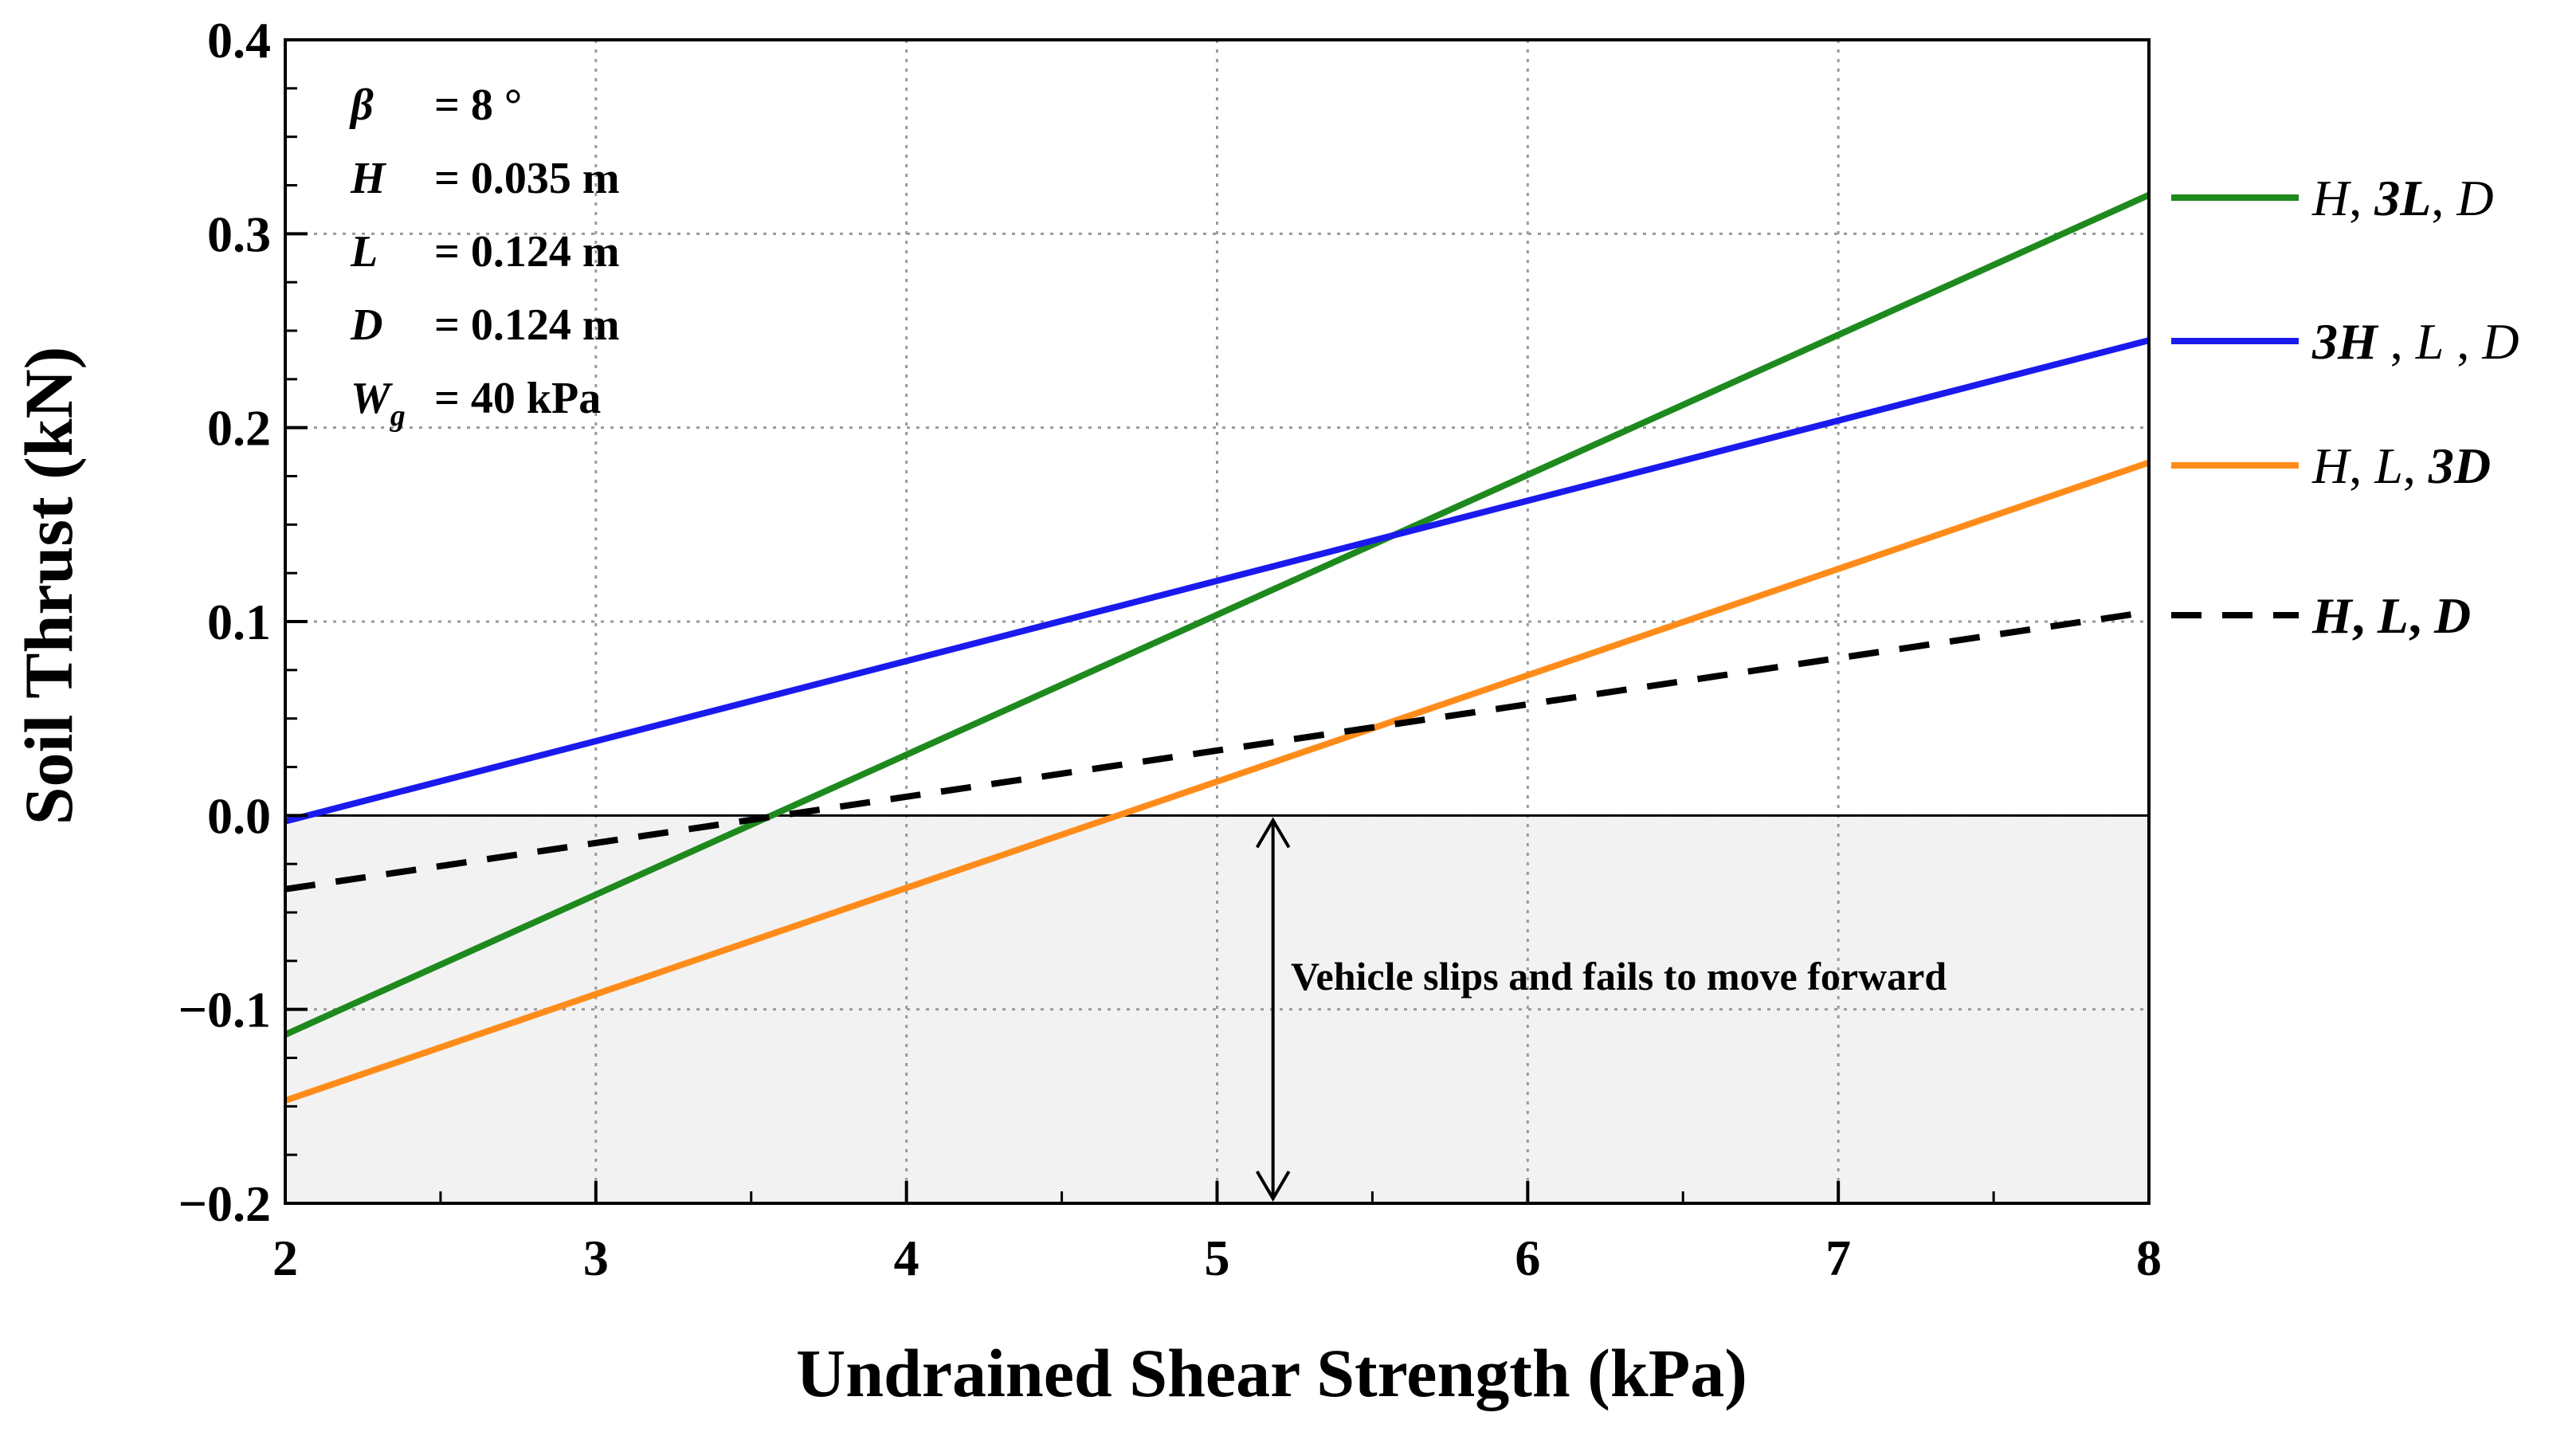 This screenshot has height=1432, width=2576. Describe the element at coordinates (1838, 1258) in the screenshot. I see `x-tick-label: 7` at that location.